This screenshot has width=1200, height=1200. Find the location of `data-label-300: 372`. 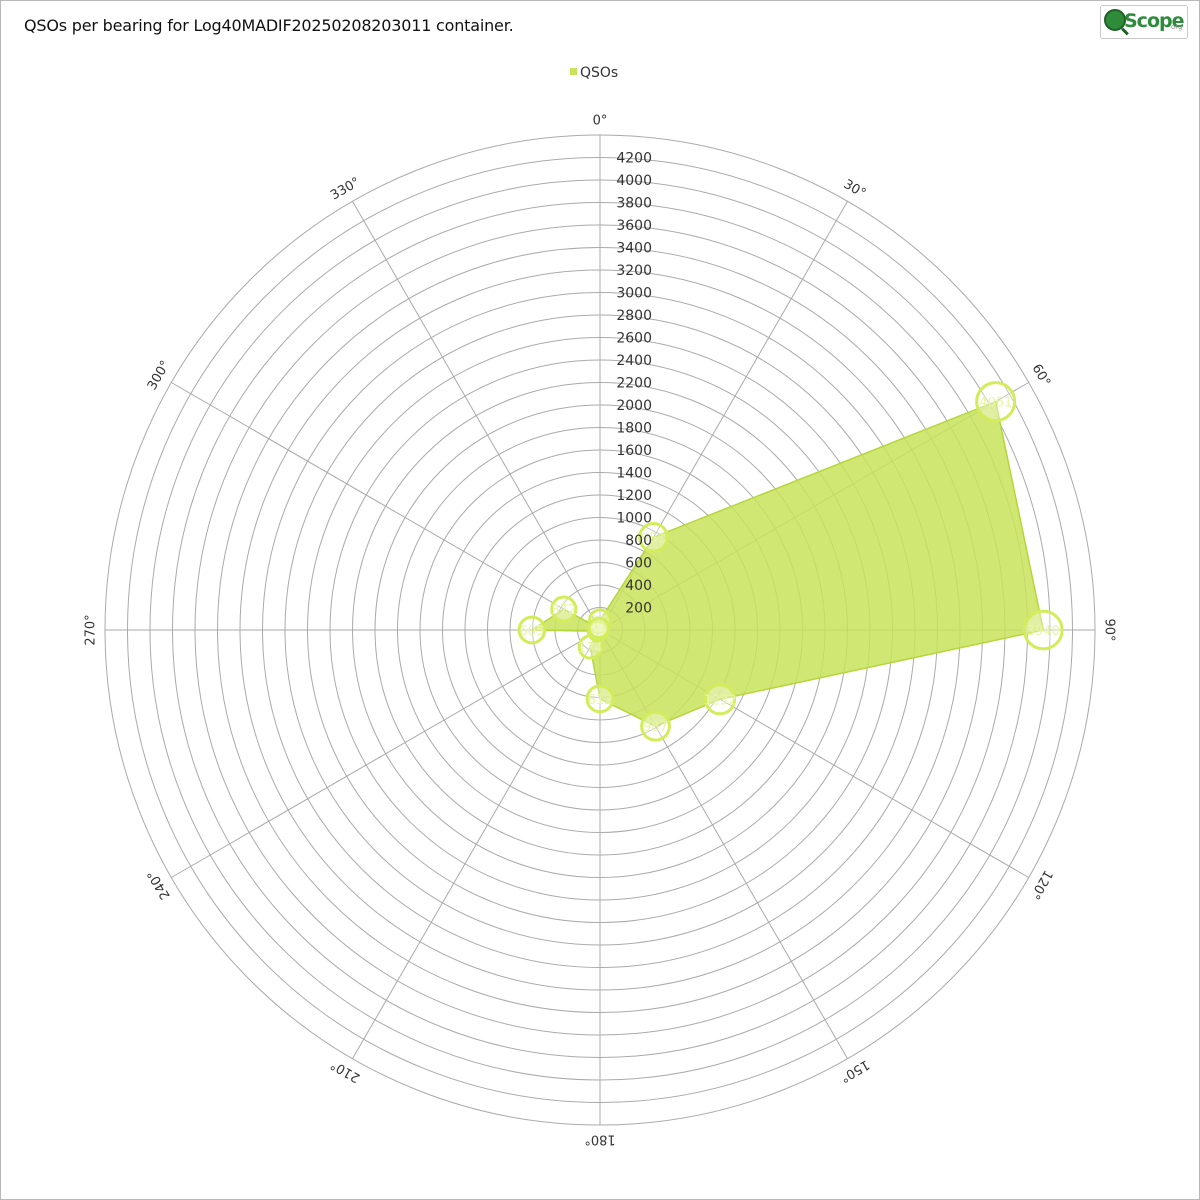

data-label-300: 372 is located at coordinates (563, 610).